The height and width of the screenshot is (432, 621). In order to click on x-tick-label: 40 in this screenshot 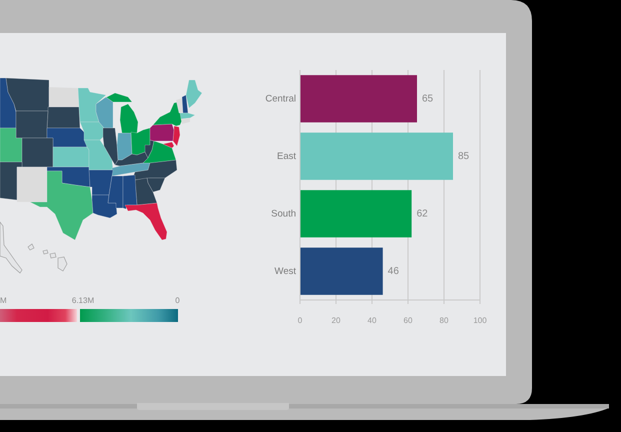, I will do `click(372, 321)`.